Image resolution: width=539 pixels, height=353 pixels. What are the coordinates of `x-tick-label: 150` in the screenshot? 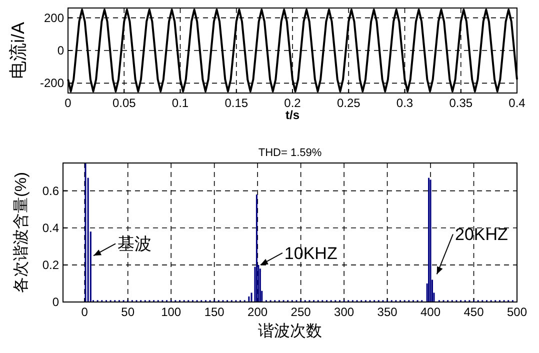 It's located at (214, 312).